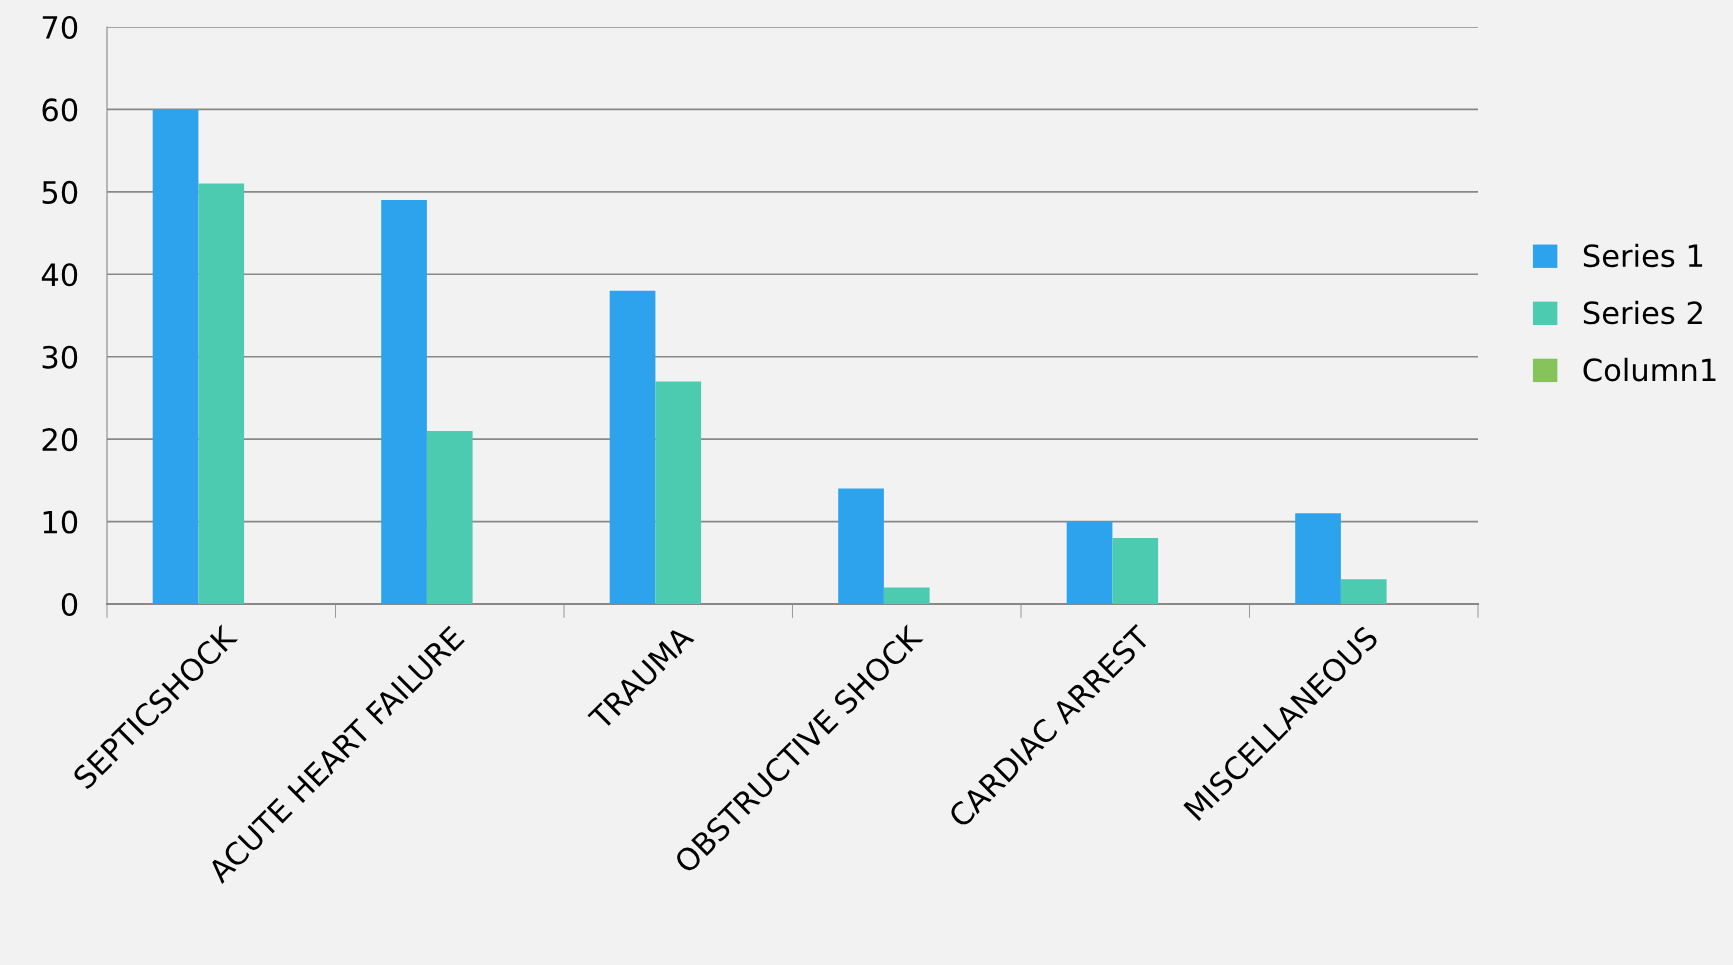 The height and width of the screenshot is (965, 1733). I want to click on y-tick-label: 70, so click(60, 27).